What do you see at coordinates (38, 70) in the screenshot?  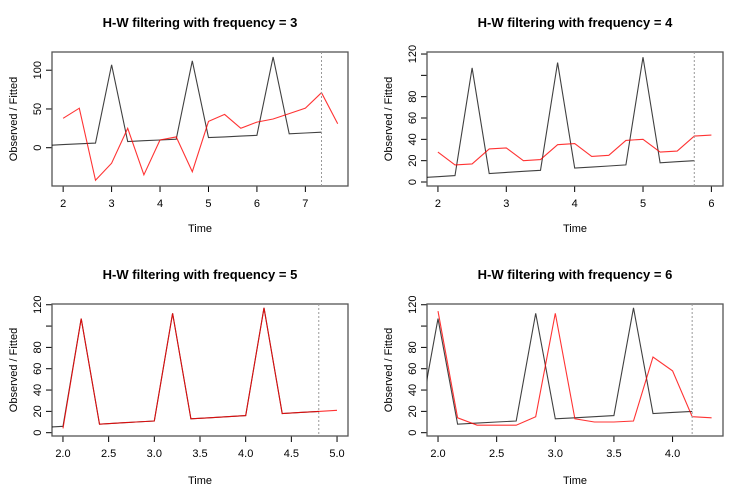 I see `y-tick-label: 100` at bounding box center [38, 70].